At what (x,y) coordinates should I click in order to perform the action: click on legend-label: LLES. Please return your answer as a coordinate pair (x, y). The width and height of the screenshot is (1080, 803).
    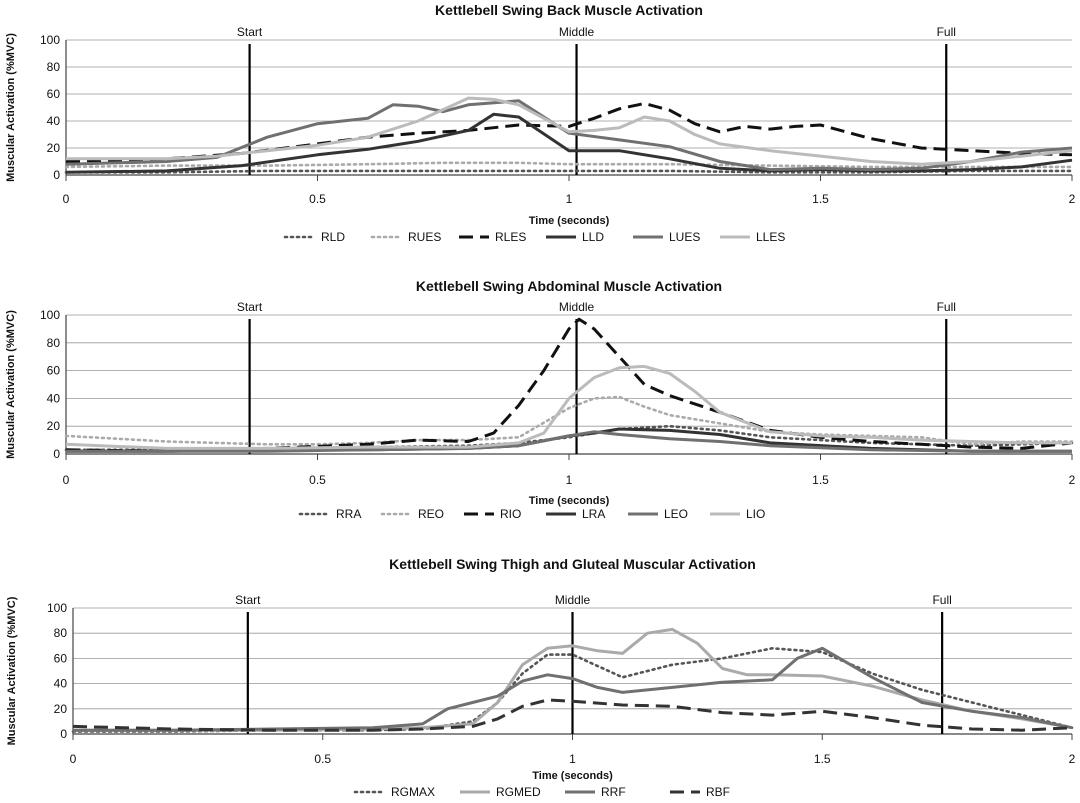
    Looking at the image, I should click on (770, 237).